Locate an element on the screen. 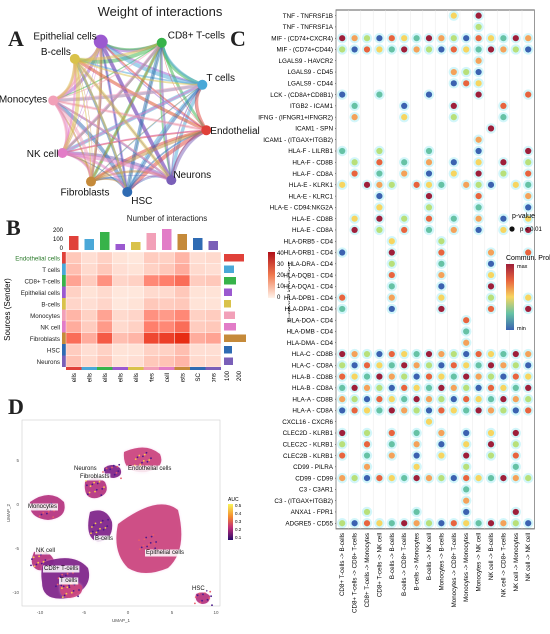 This screenshot has height=634, width=550. heatmap-col-label-hsc: HSC is located at coordinates (198, 377).